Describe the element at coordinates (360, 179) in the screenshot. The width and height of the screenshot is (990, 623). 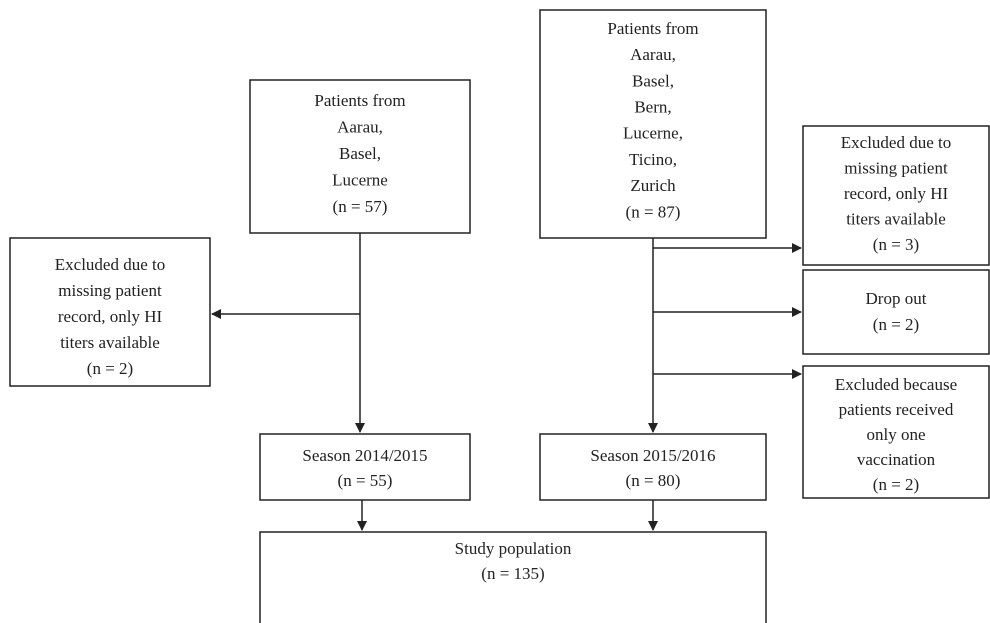
I see `box-text: Lucerne` at that location.